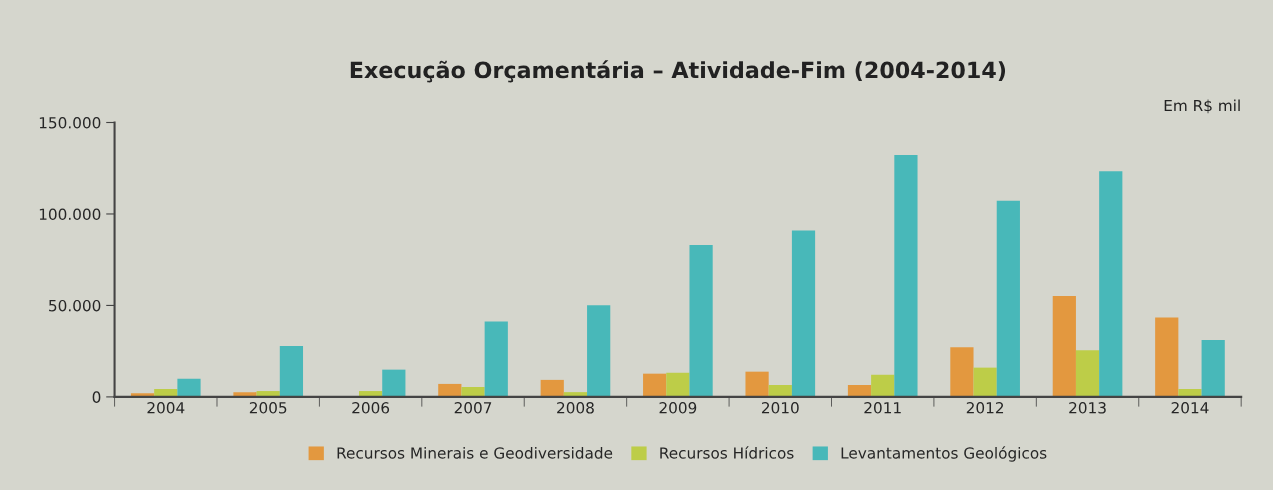  I want to click on x-tick-label: 2010, so click(780, 408).